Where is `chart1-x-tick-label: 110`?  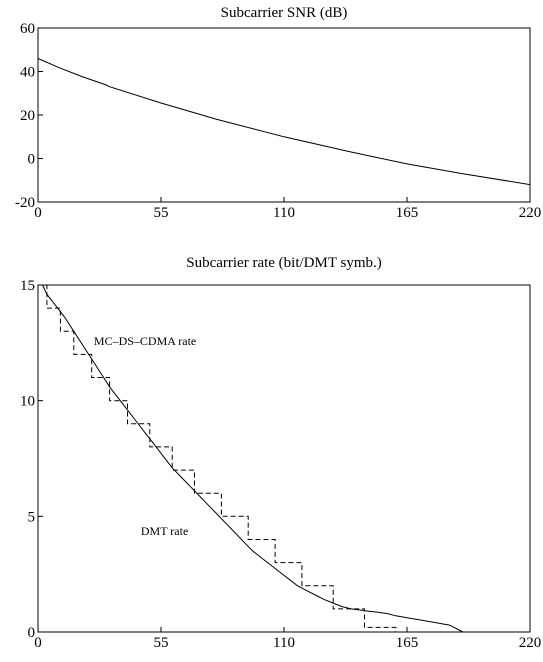
chart1-x-tick-label: 110 is located at coordinates (284, 213).